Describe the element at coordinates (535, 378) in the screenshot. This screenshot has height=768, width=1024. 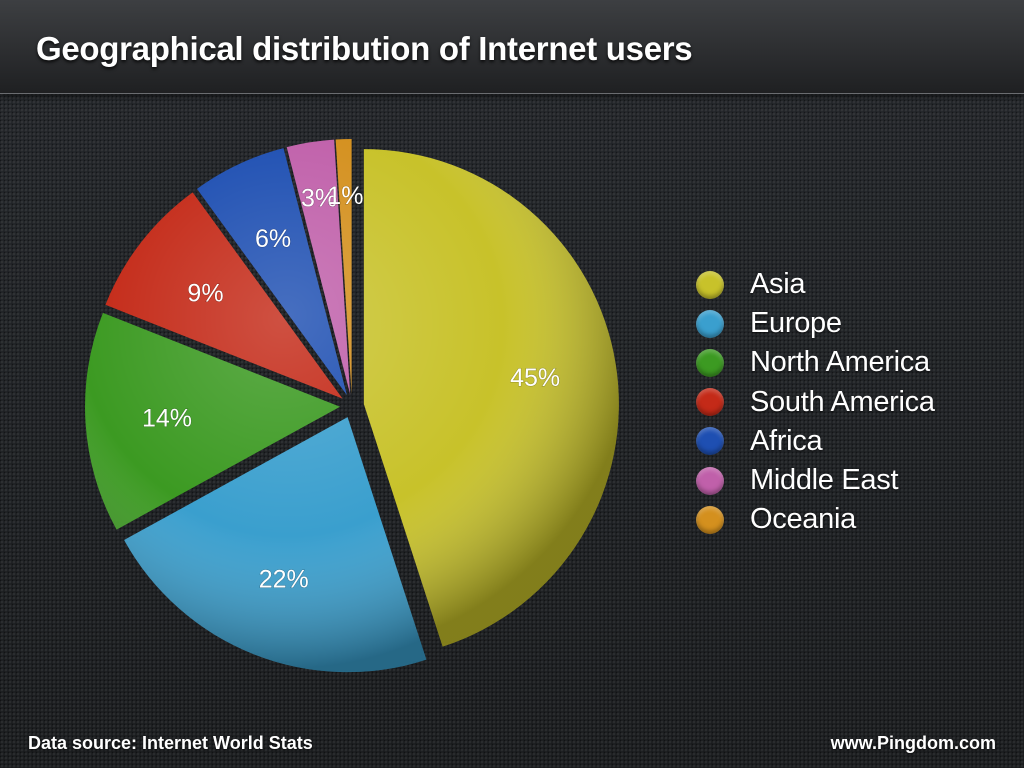
I see `pie-label-asia: 45%` at that location.